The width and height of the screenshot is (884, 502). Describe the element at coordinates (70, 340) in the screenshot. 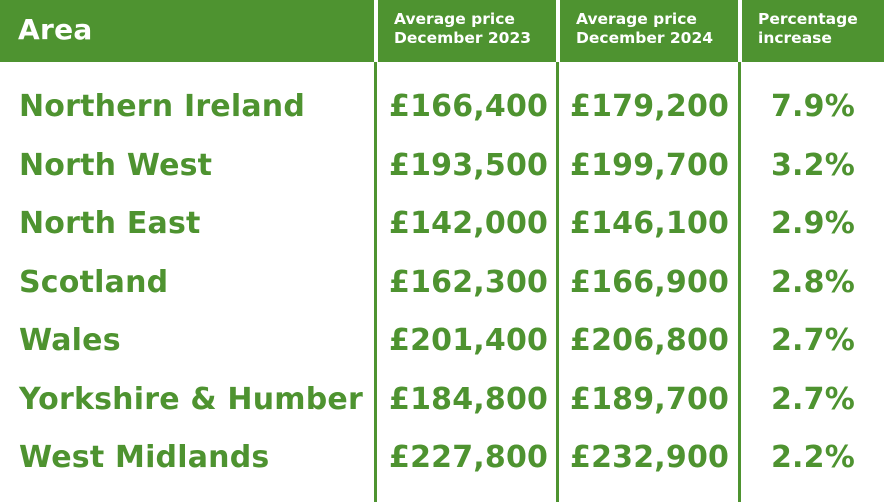

I see `cell-area: Wales` at that location.